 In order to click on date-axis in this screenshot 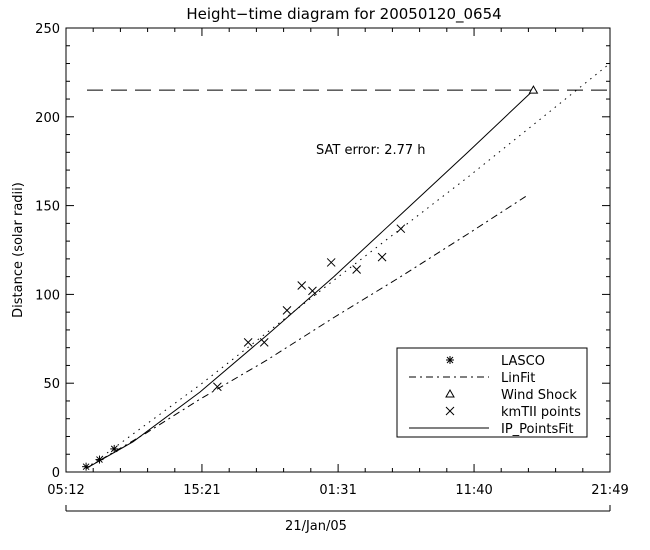, I will do `click(338, 508)`.